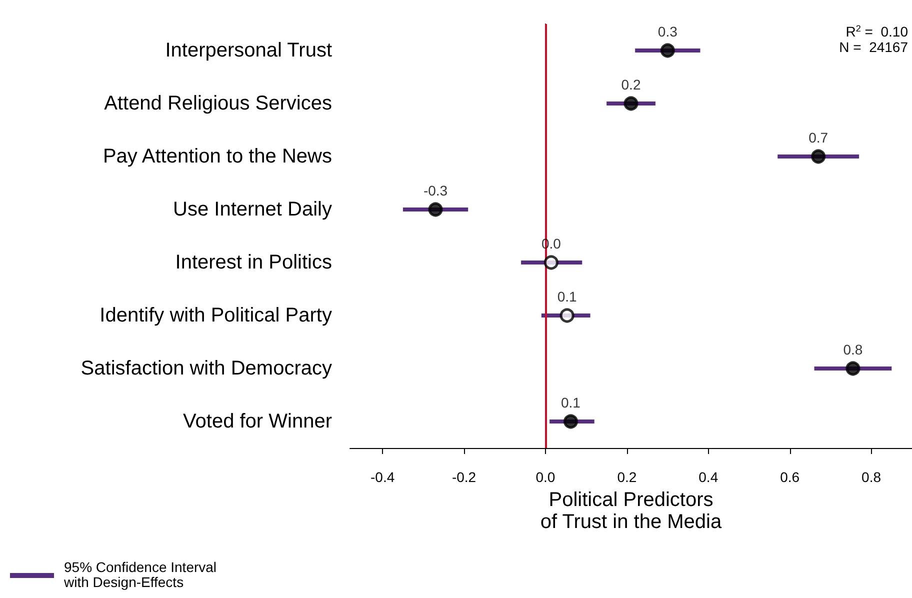 Image resolution: width=912 pixels, height=598 pixels. Describe the element at coordinates (546, 477) in the screenshot. I see `x-tick-label: 0.0` at that location.